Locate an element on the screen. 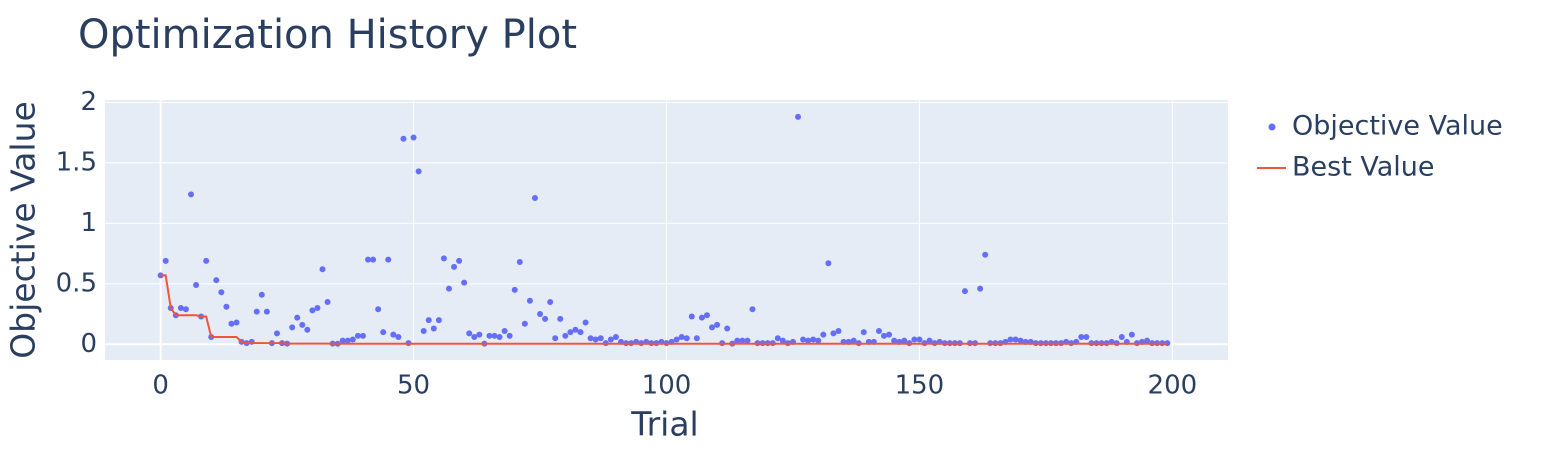  legend-label: Objective Value is located at coordinates (1397, 126).